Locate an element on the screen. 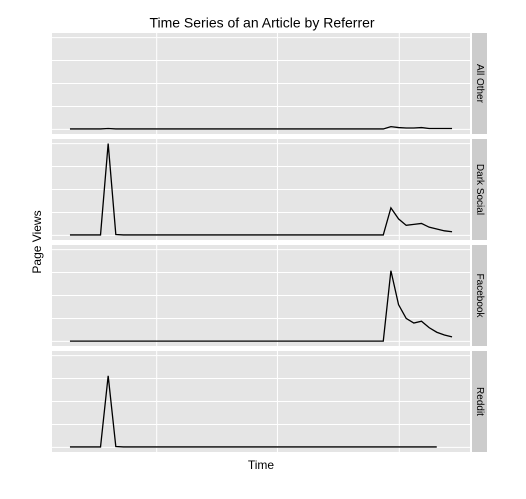 This screenshot has height=499, width=526. facet-label: Dark Social is located at coordinates (479, 189).